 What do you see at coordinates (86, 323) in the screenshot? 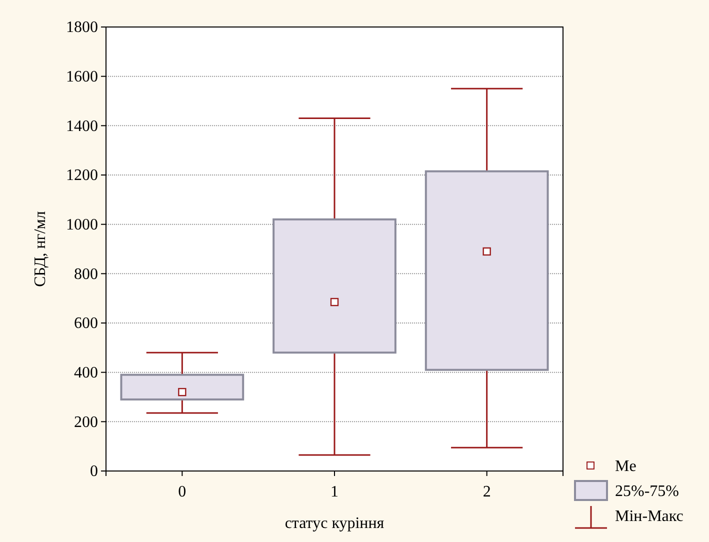
I see `y-tick-label: 600` at bounding box center [86, 323].